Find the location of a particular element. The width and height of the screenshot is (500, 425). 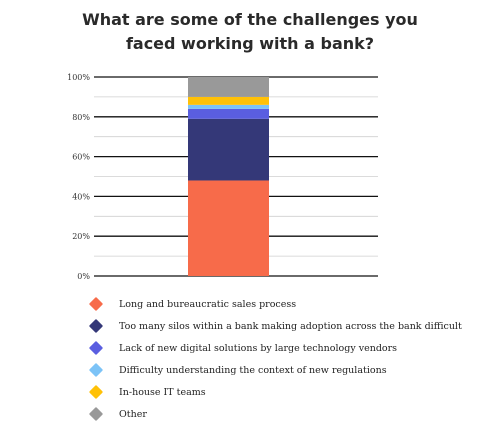

y-tick-label: 100% is located at coordinates (78, 77).